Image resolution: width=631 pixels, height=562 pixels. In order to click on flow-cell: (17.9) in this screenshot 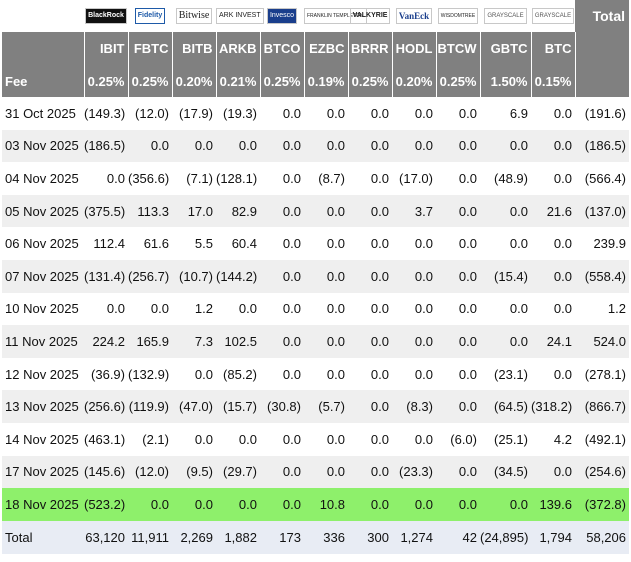, I will do `click(194, 113)`.